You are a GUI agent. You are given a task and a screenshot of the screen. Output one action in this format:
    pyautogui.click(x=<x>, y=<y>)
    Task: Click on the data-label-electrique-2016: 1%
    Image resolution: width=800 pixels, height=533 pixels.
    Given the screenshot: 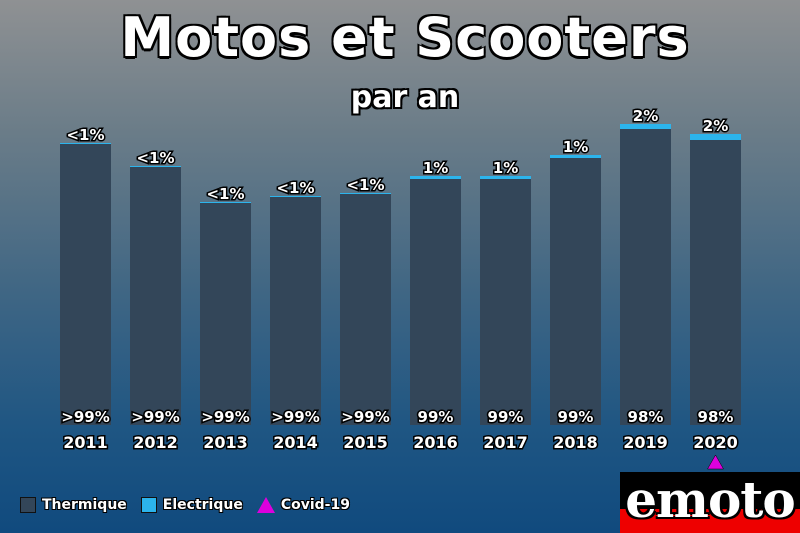 What is the action you would take?
    pyautogui.click(x=435, y=168)
    